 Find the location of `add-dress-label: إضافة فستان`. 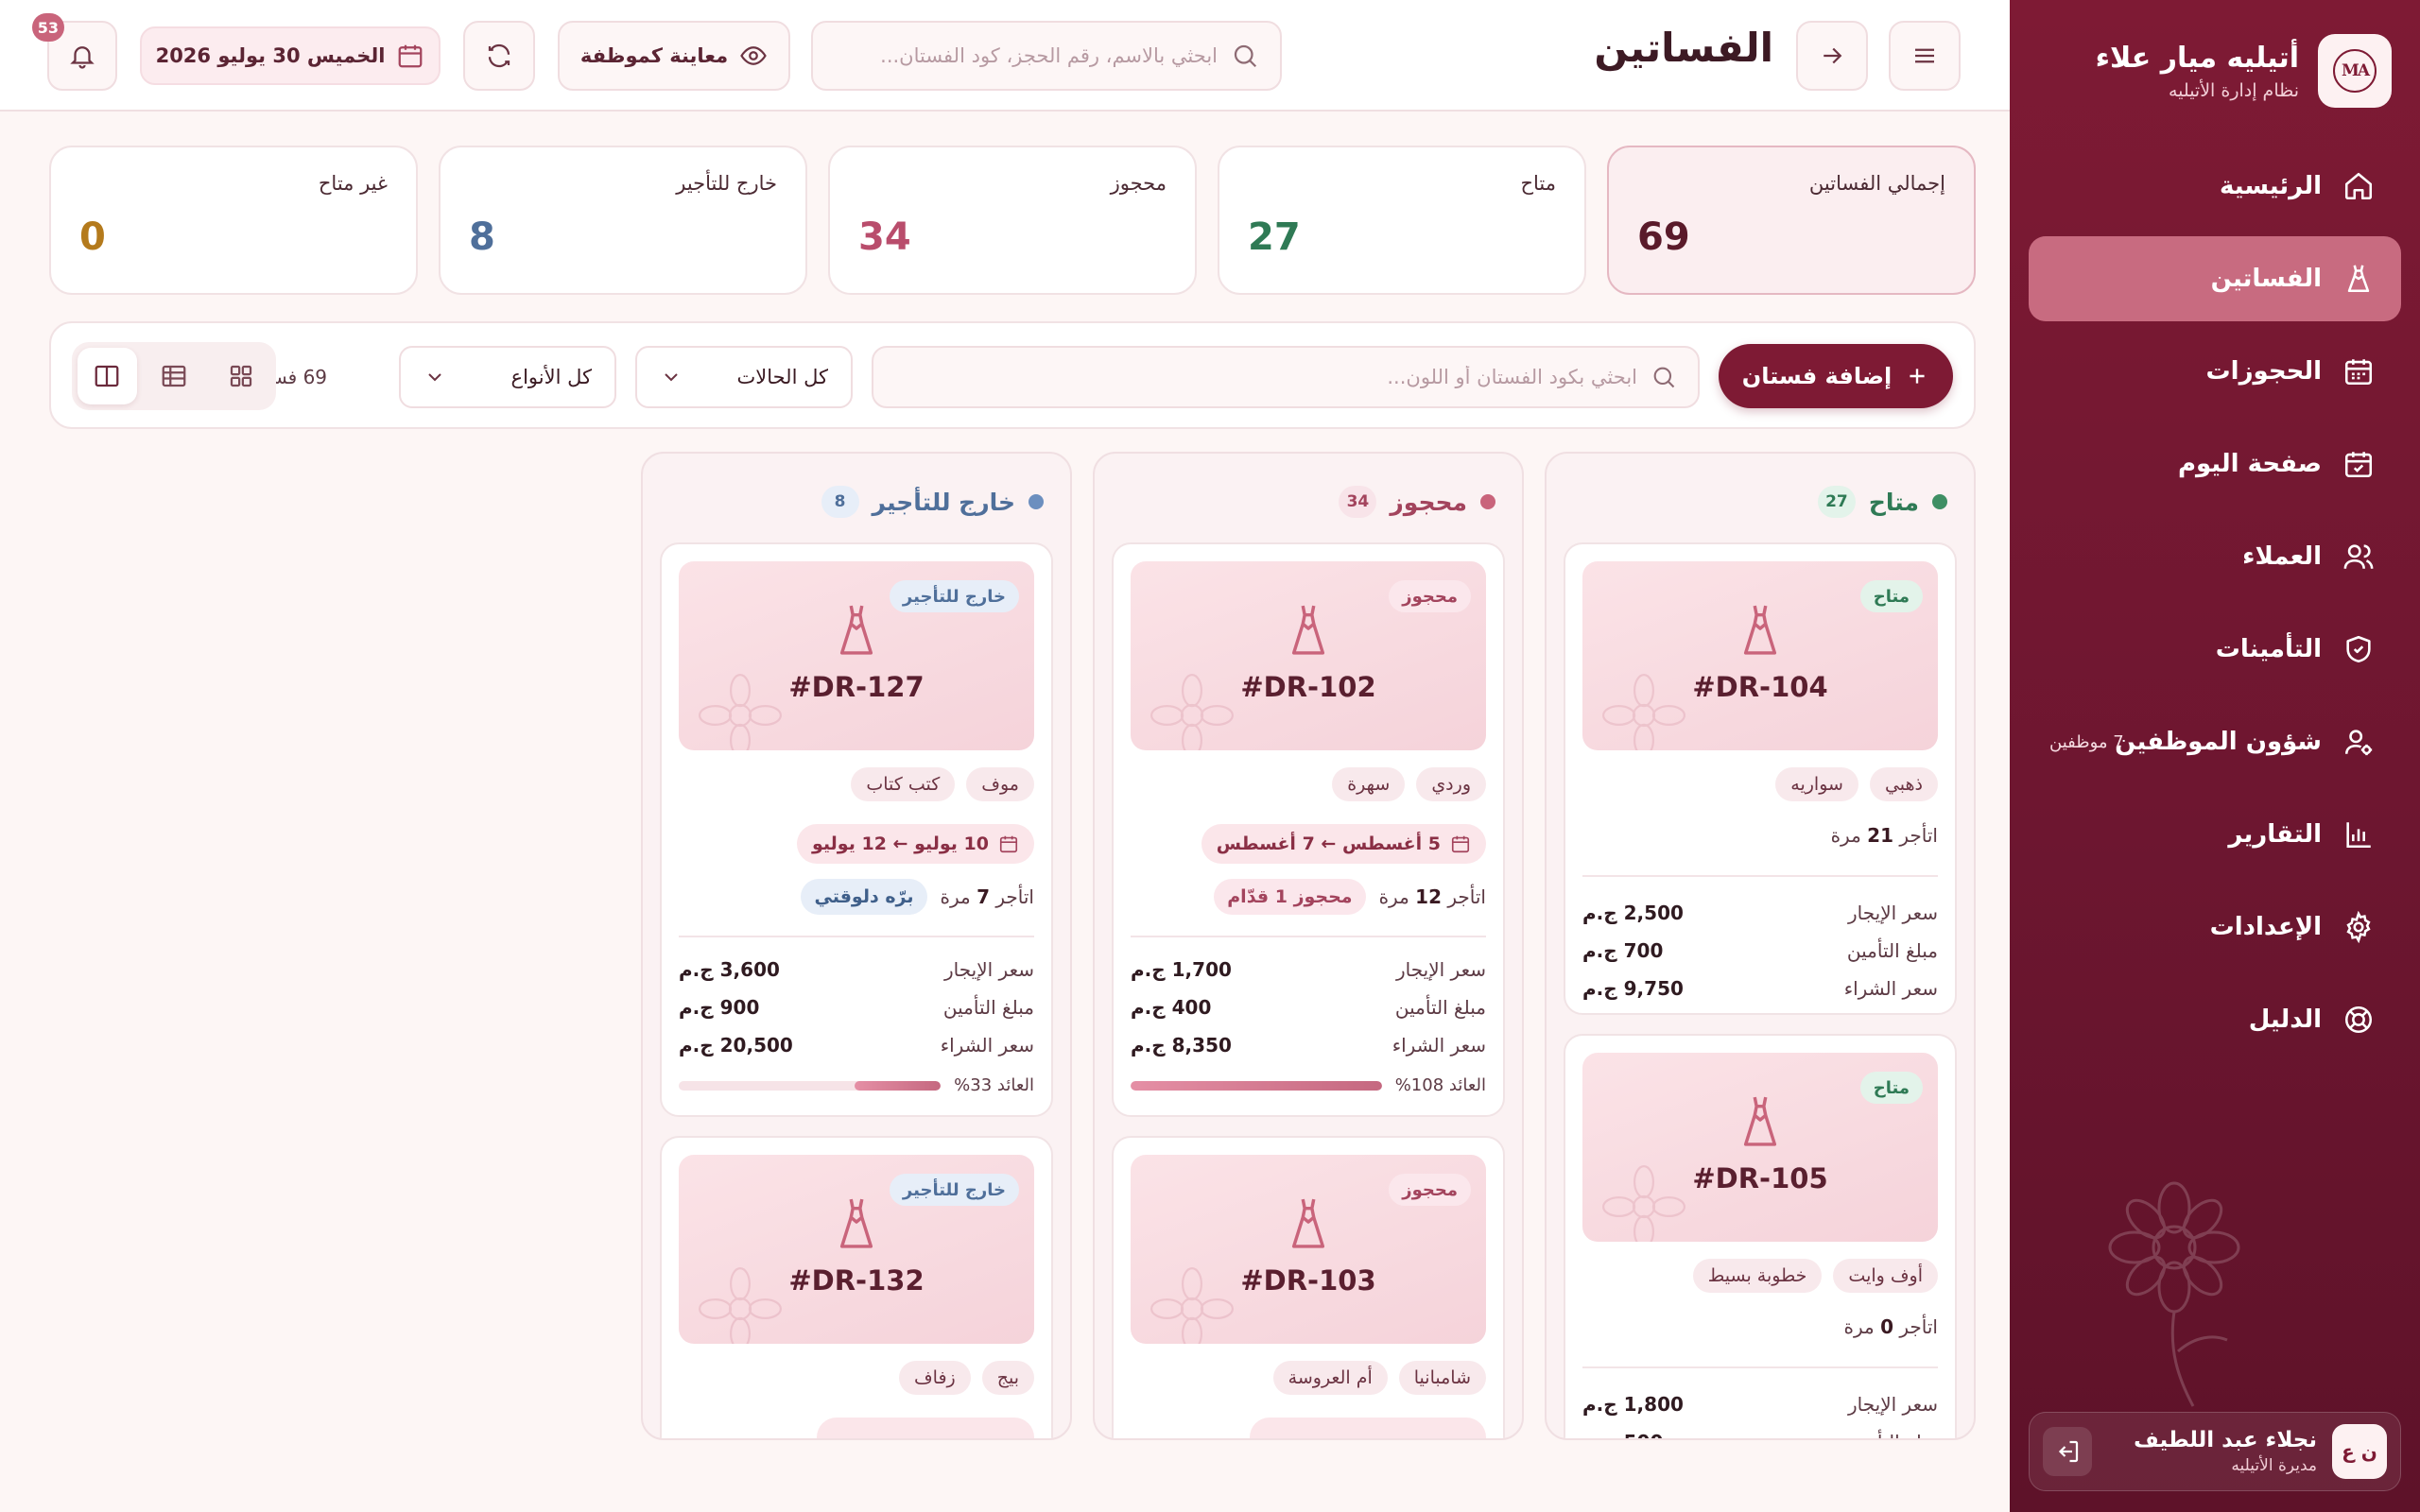

add-dress-label: إضافة فستان is located at coordinates (1817, 376).